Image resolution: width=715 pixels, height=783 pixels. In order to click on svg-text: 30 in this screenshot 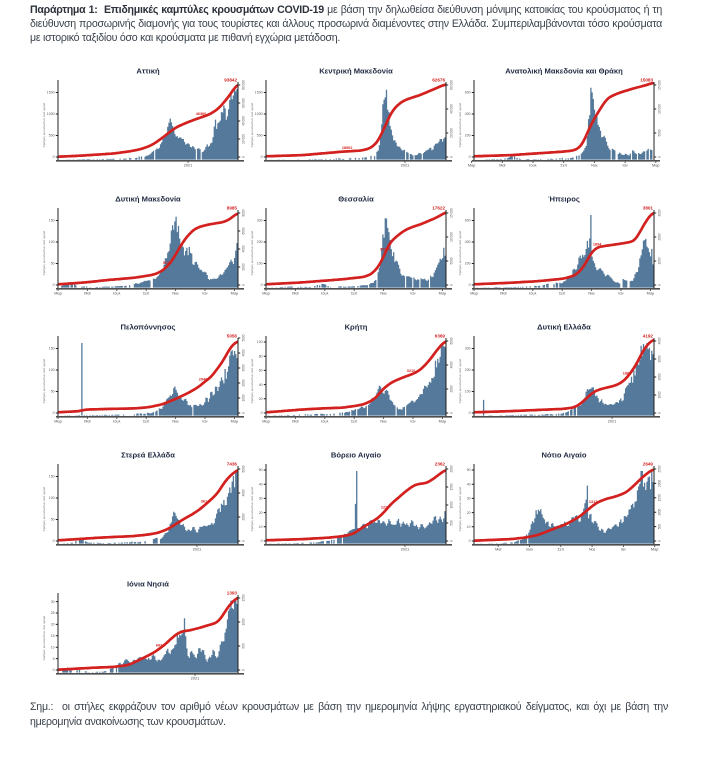, I will do `click(469, 499)`.